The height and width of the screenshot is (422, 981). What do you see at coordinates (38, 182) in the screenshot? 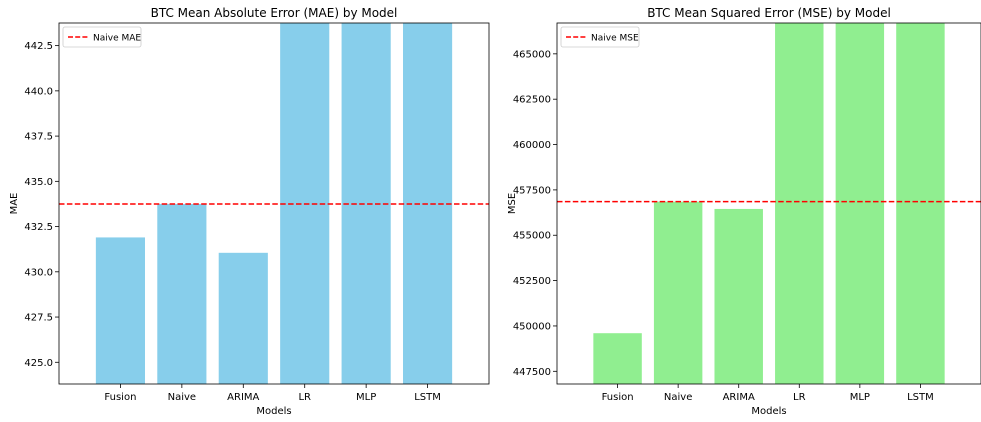
I see `y-tick-label: 435.0` at bounding box center [38, 182].